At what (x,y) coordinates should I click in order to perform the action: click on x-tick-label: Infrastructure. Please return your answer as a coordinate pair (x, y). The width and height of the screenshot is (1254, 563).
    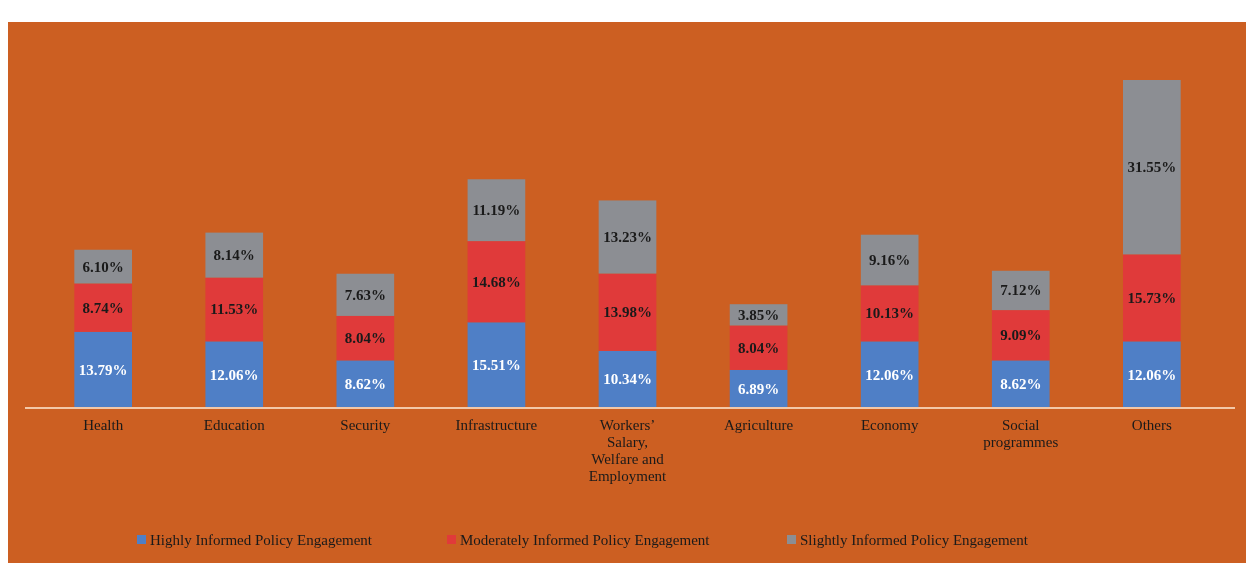
    Looking at the image, I should click on (496, 425).